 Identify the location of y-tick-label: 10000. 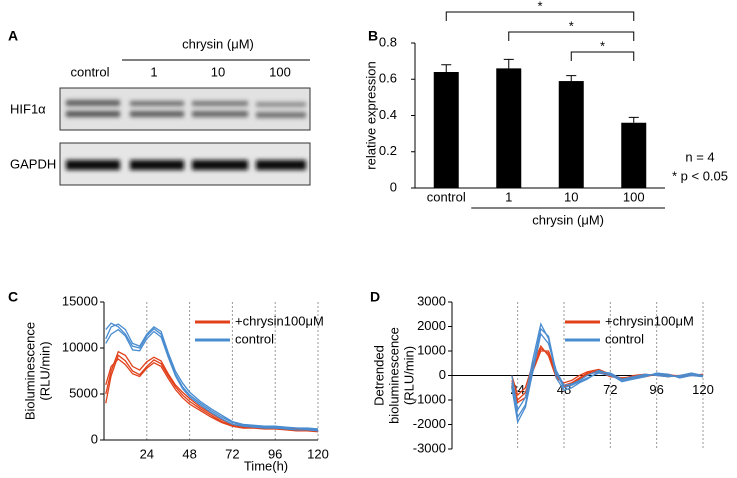
(80, 346).